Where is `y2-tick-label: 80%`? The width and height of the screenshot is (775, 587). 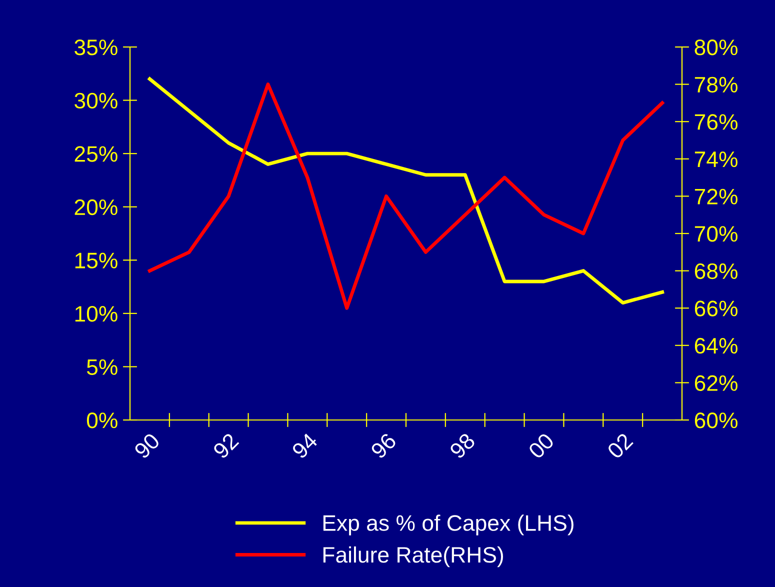 y2-tick-label: 80% is located at coordinates (716, 48).